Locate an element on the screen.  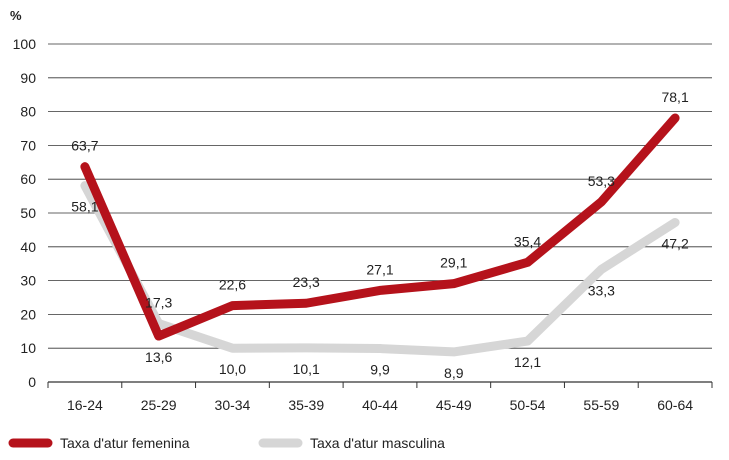
data-label-femenina: 23,3 is located at coordinates (306, 282).